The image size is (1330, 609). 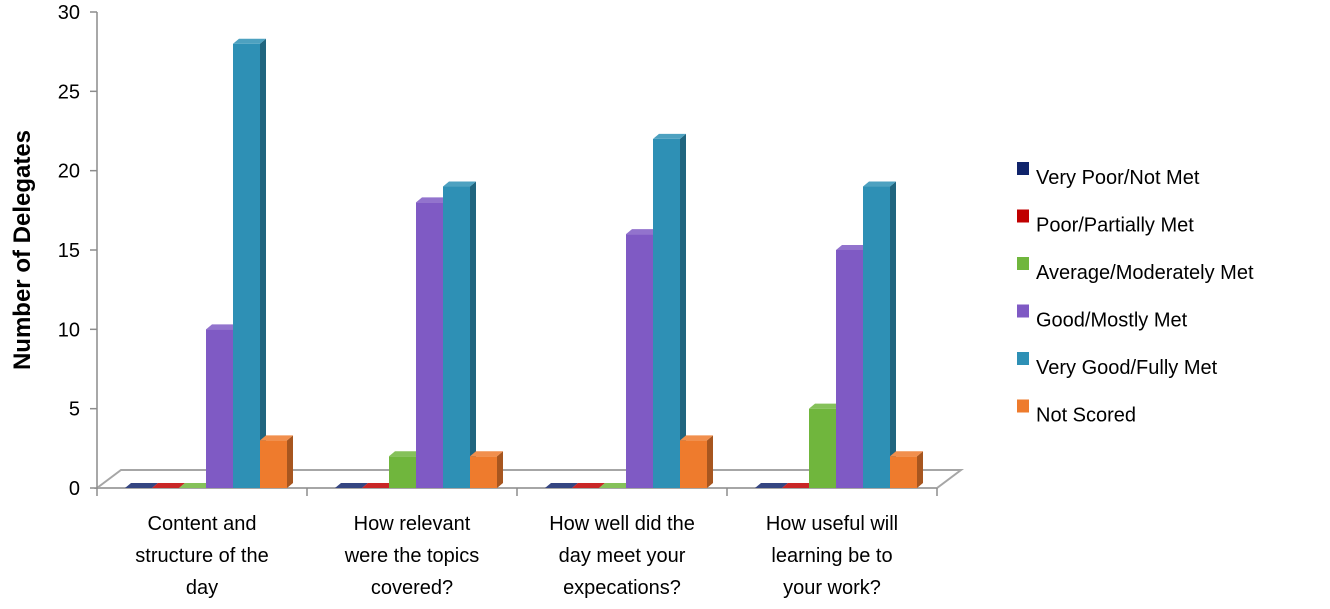 I want to click on y-tick-label: 0, so click(x=74, y=489).